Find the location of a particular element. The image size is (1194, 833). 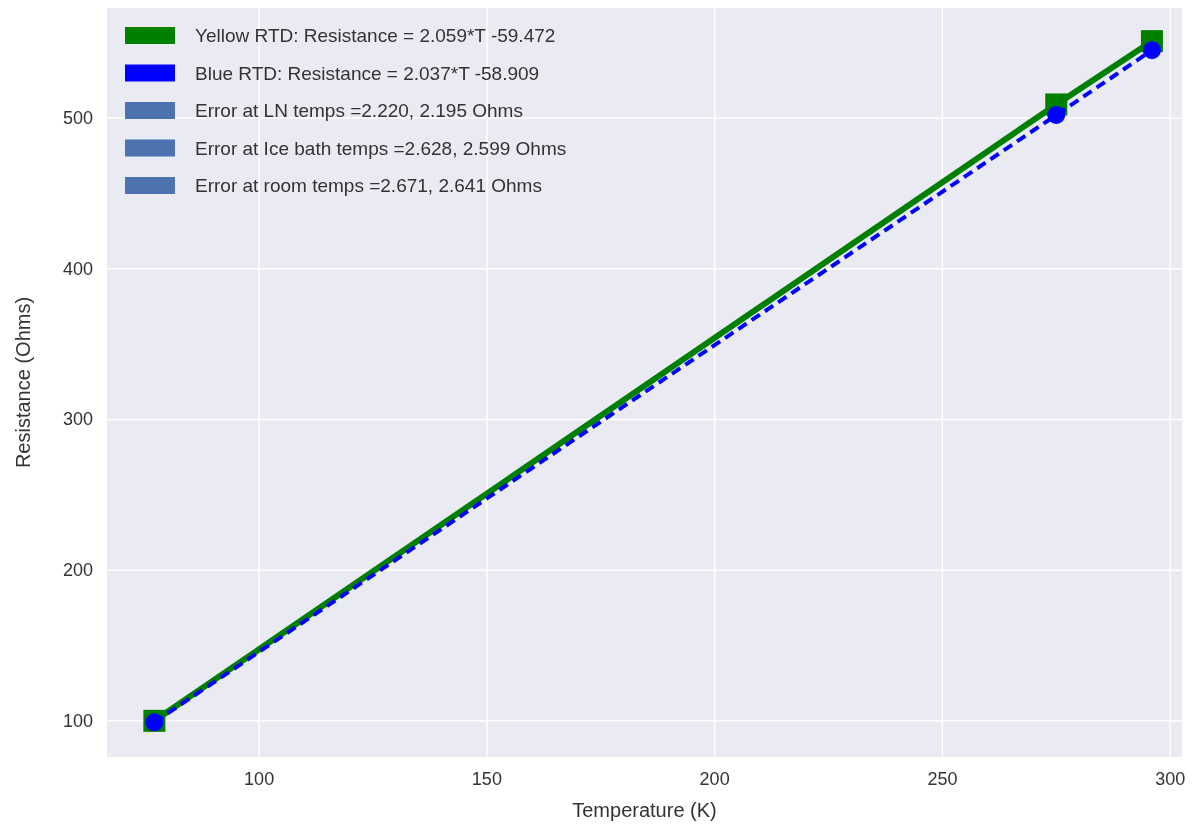

y-tick-label: 500 is located at coordinates (77, 118).